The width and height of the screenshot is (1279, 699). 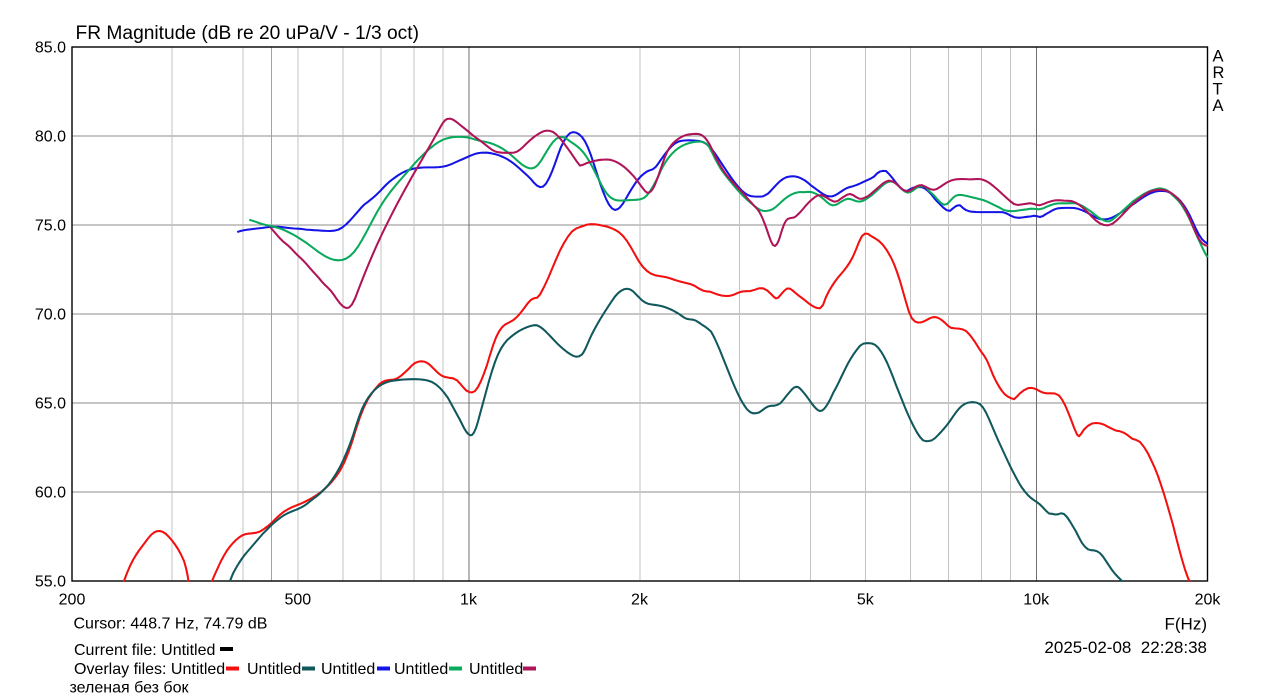 What do you see at coordinates (1208, 600) in the screenshot?
I see `svg-text: 20k` at bounding box center [1208, 600].